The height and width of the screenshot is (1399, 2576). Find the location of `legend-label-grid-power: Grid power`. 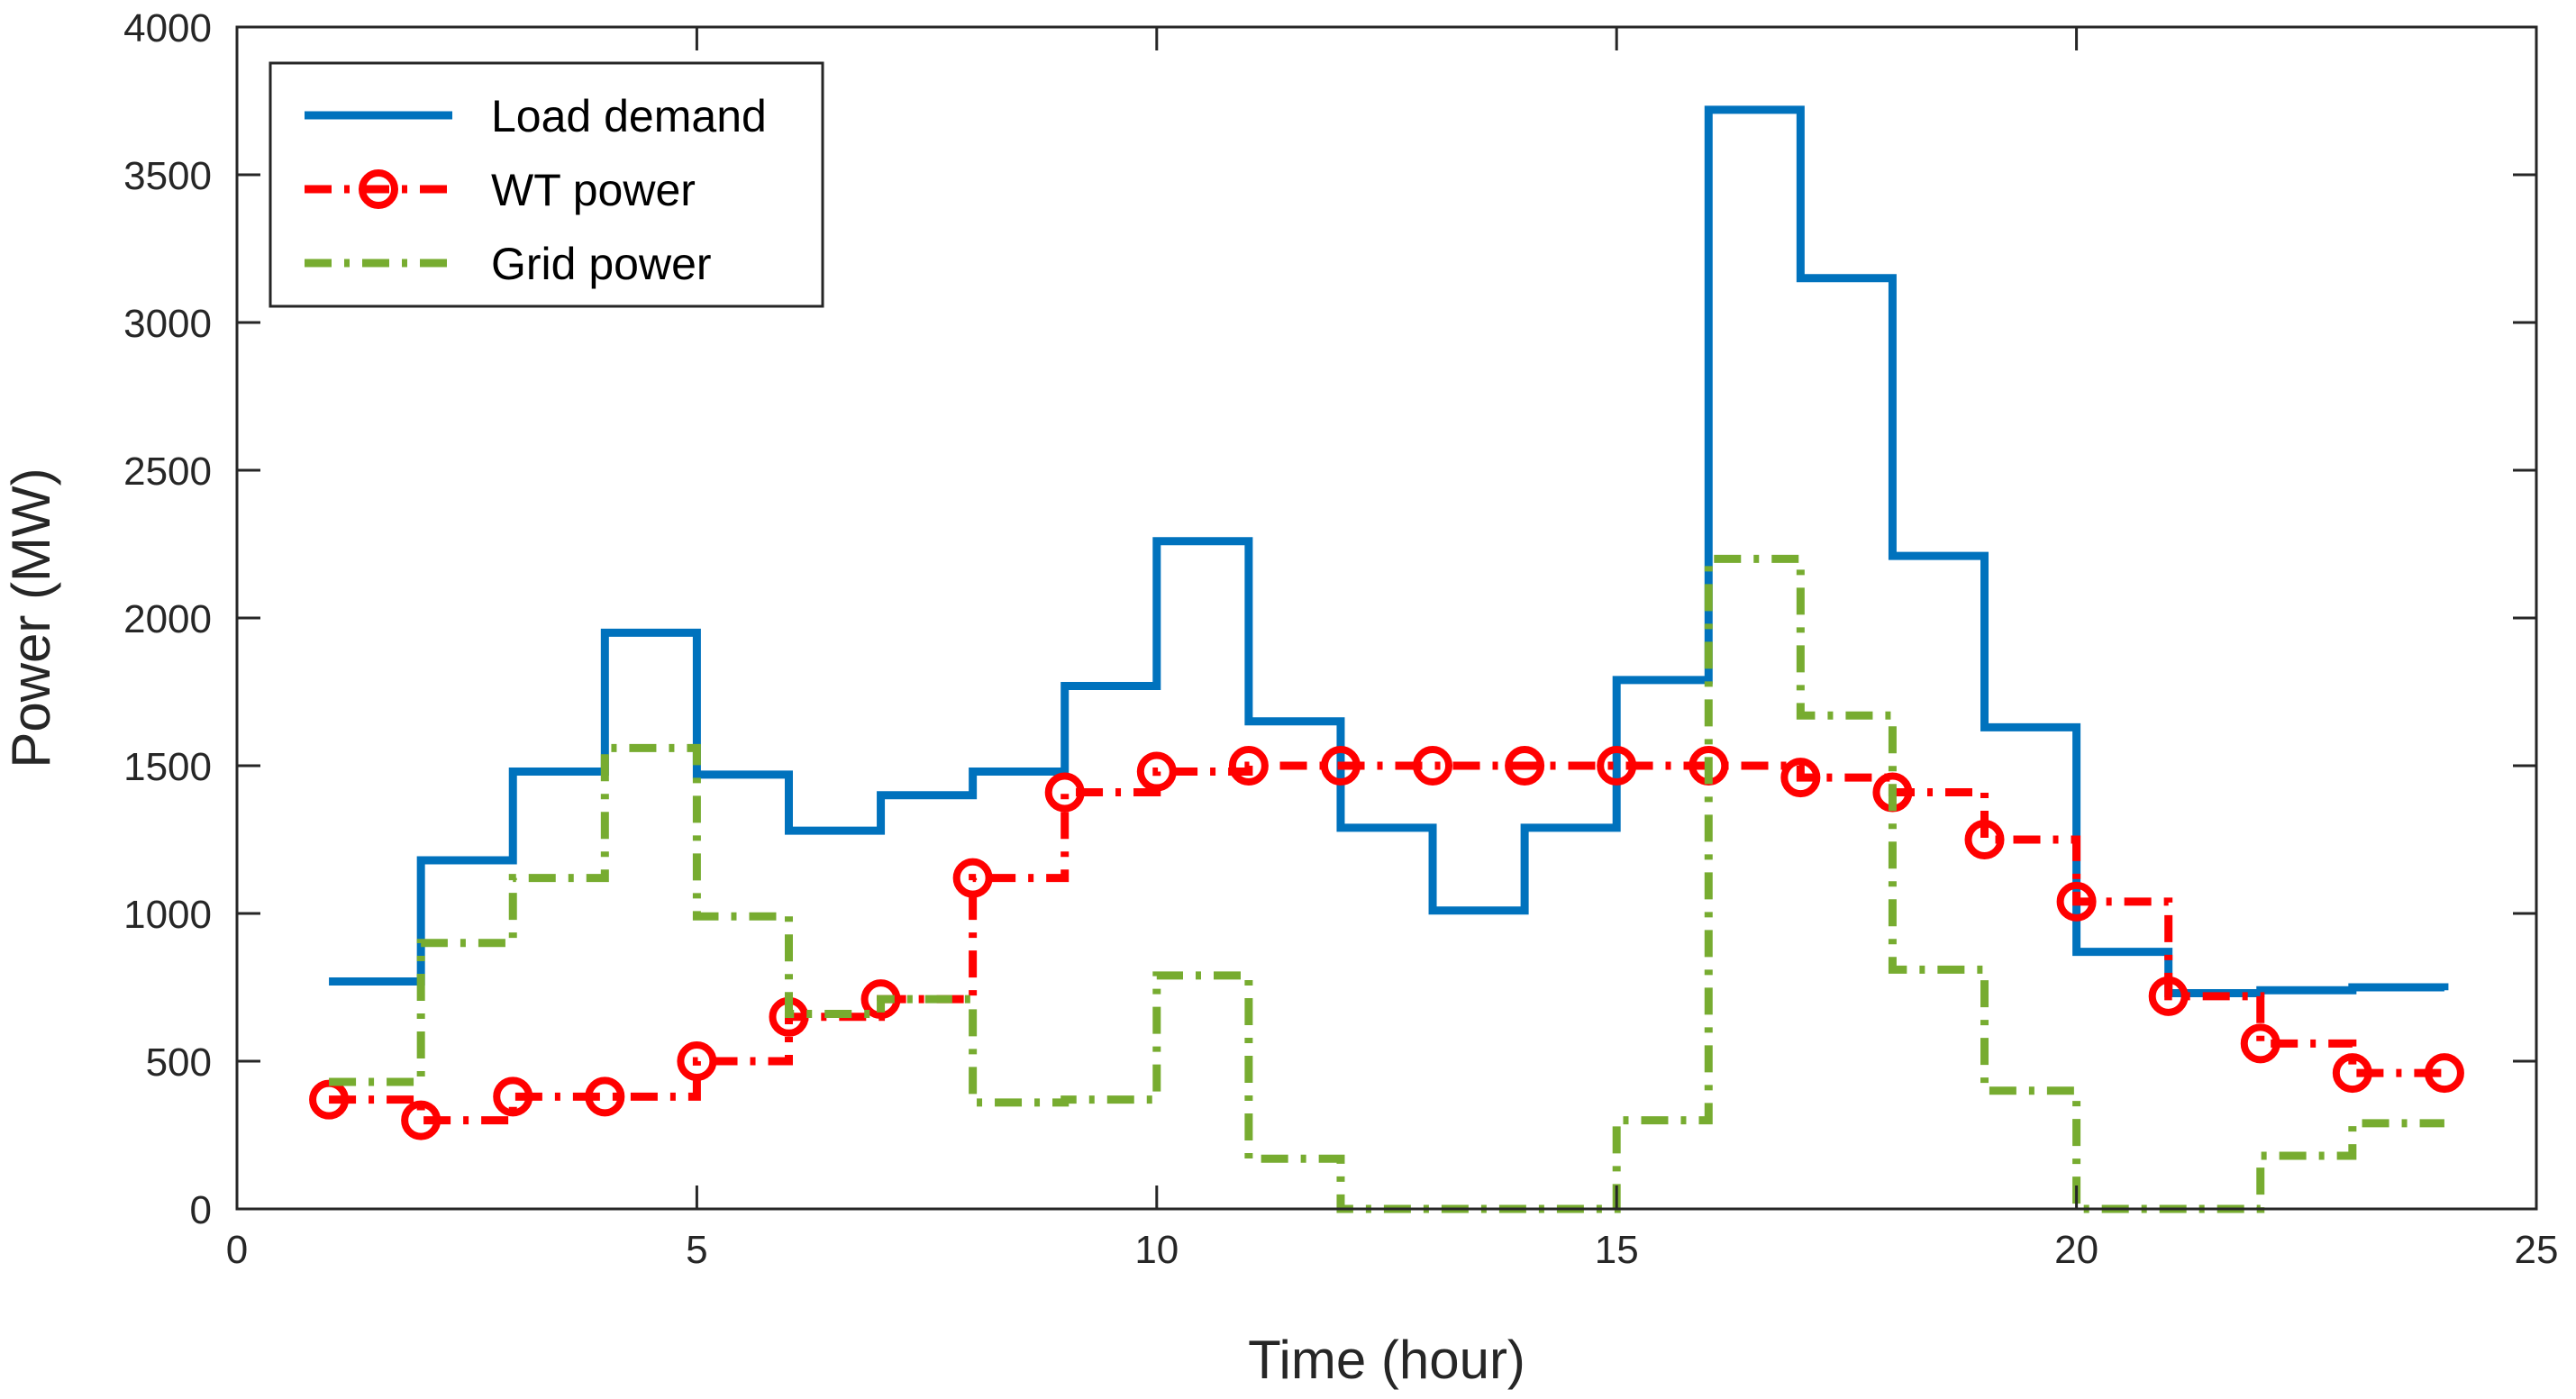

legend-label-grid-power: Grid power is located at coordinates (601, 264).